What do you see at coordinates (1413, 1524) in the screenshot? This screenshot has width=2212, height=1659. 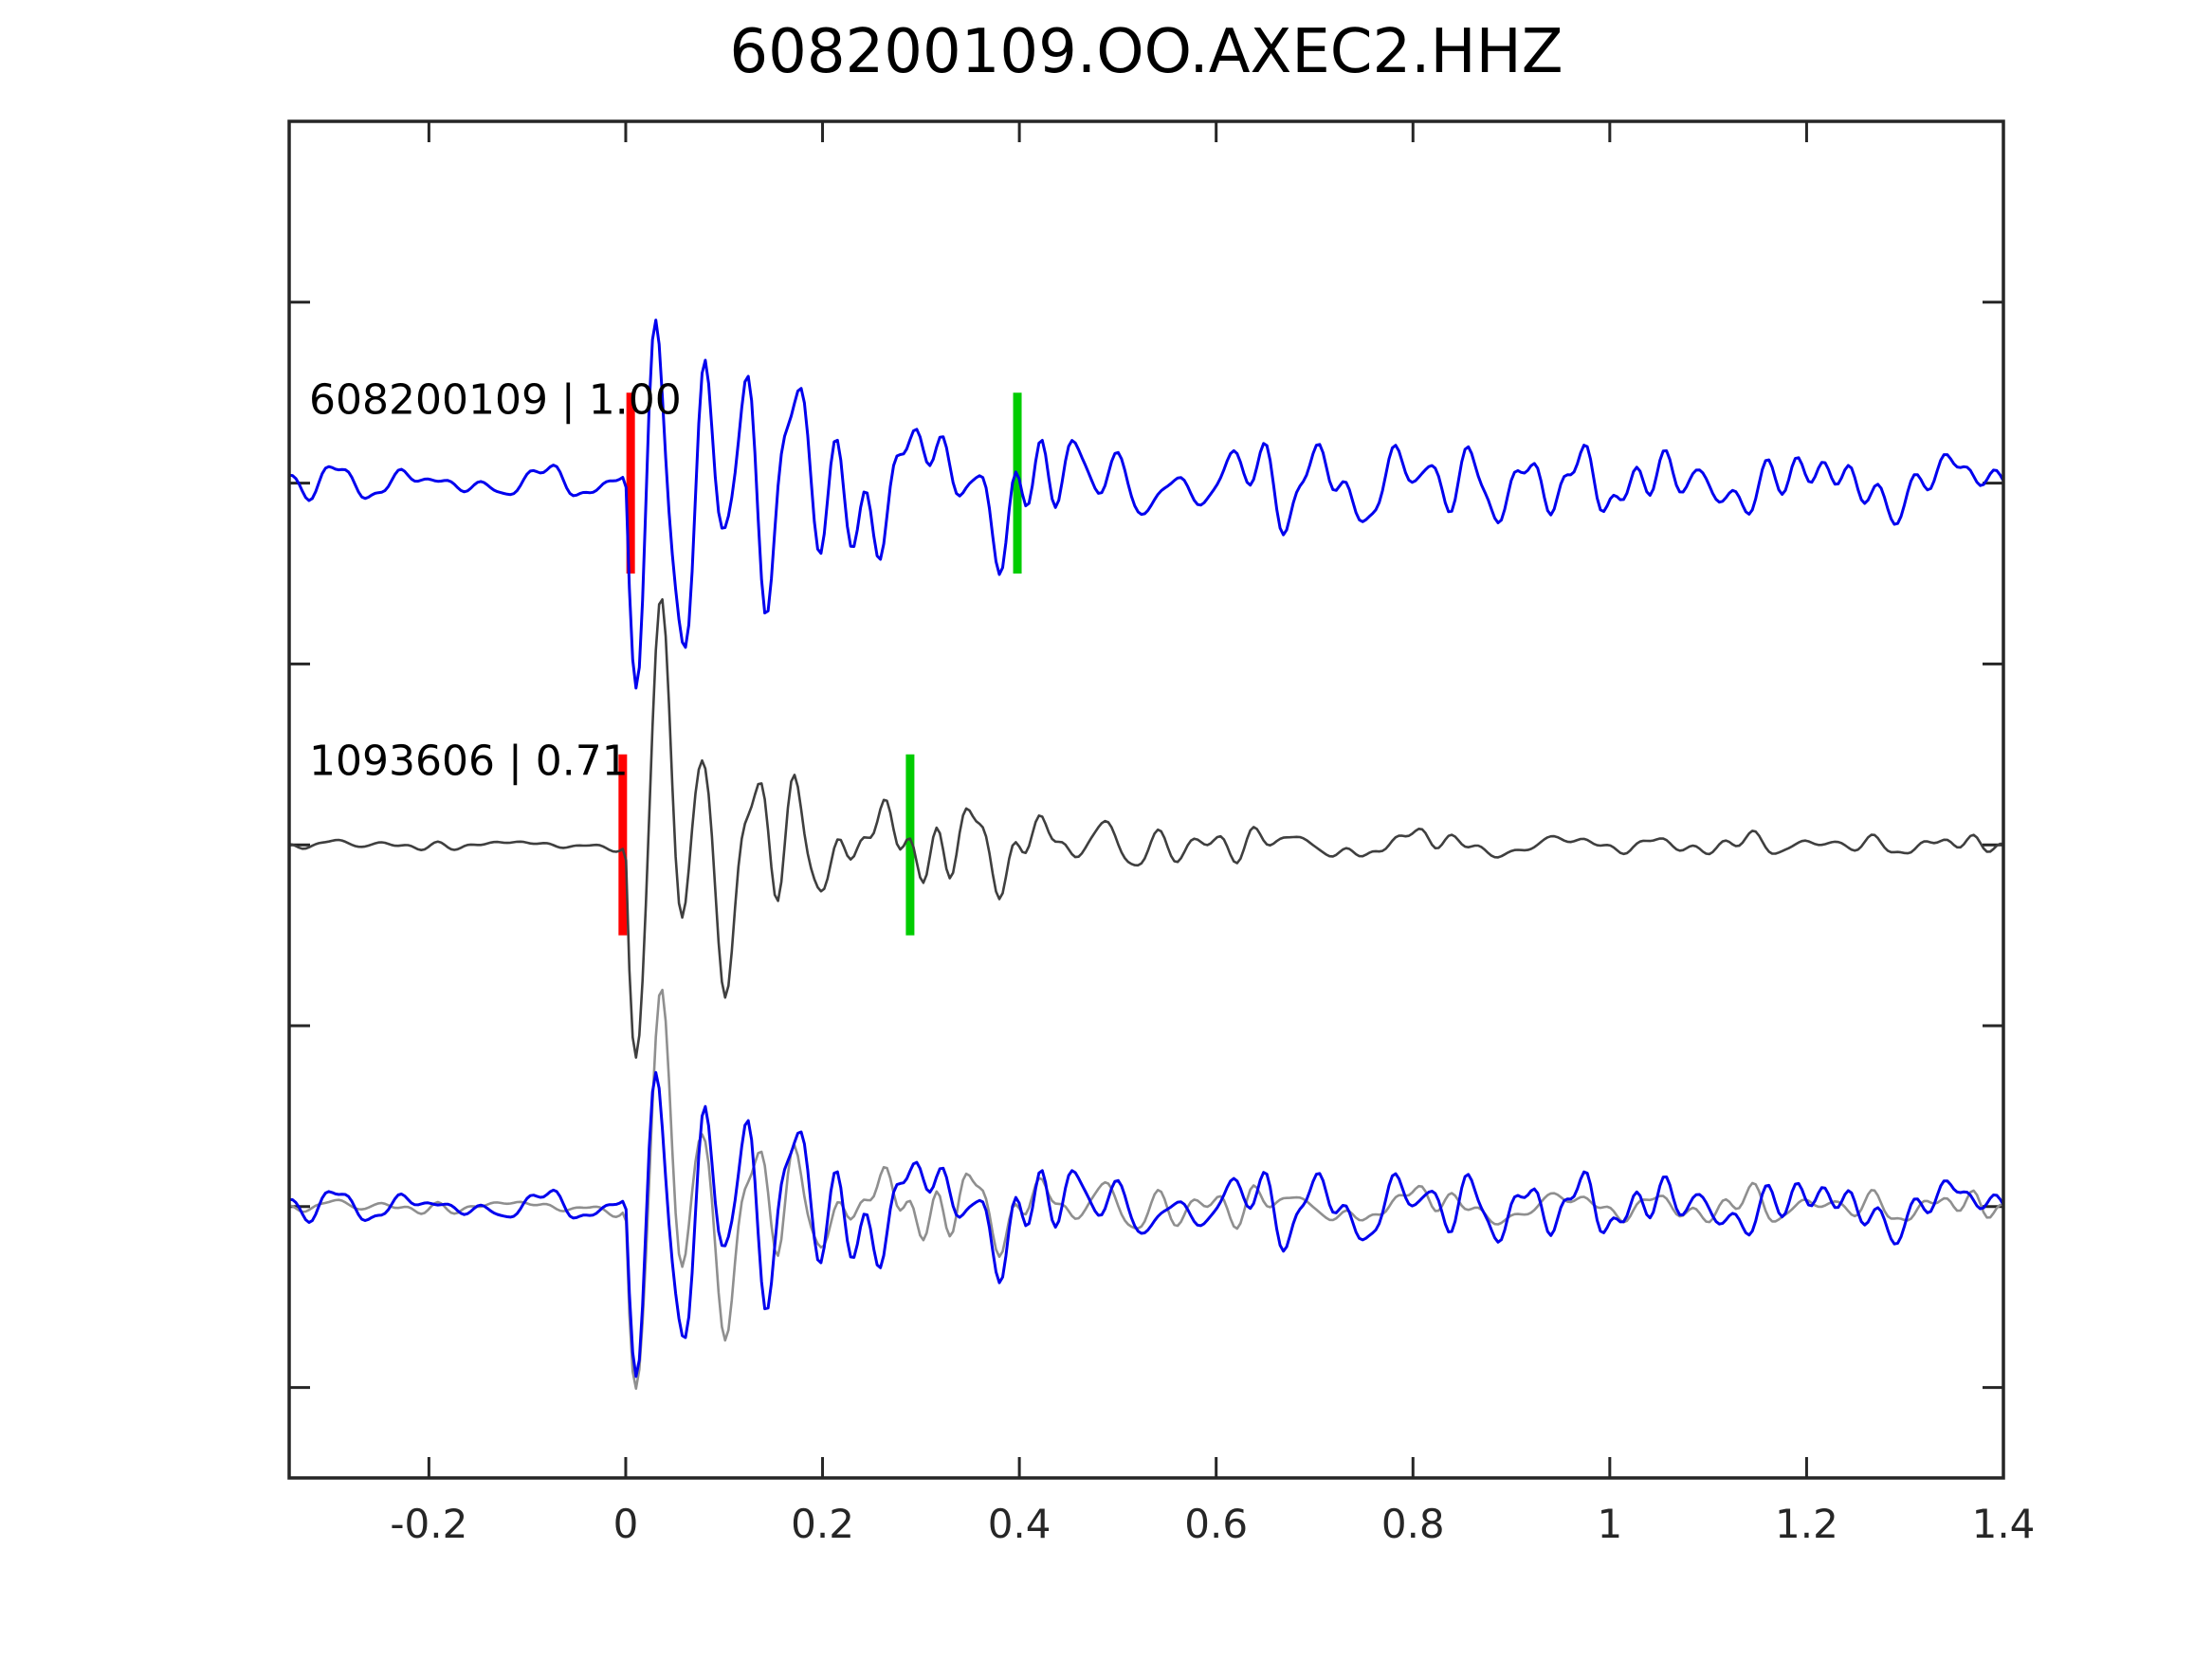 I see `x-tick-label: 0.8` at bounding box center [1413, 1524].